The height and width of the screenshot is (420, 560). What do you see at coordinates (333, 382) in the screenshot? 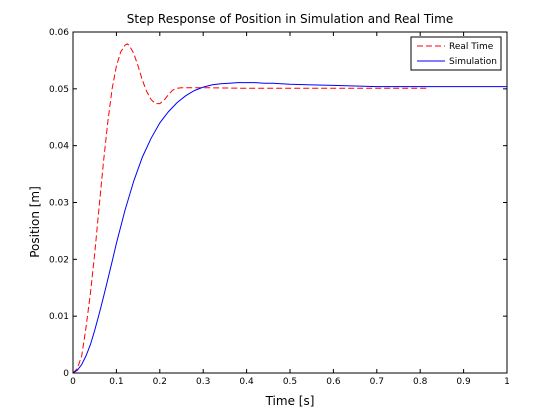
I see `x-tick-label: 0.6` at bounding box center [333, 382].